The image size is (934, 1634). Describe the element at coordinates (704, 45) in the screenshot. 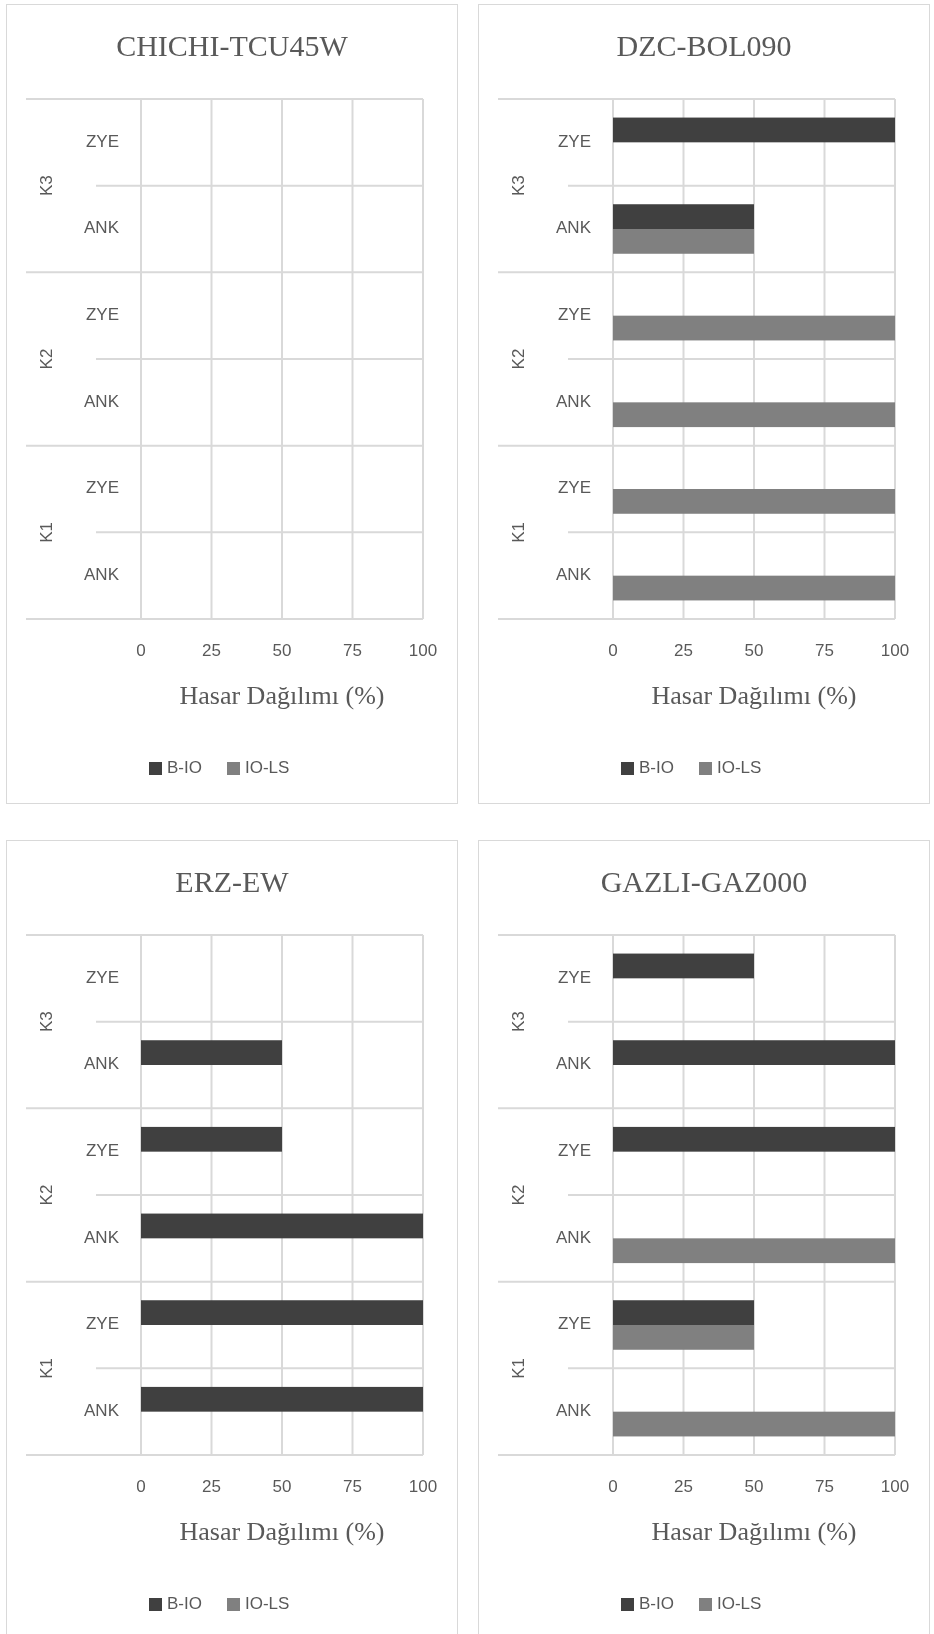

I see `chart-title: DZC-BOL090` at that location.